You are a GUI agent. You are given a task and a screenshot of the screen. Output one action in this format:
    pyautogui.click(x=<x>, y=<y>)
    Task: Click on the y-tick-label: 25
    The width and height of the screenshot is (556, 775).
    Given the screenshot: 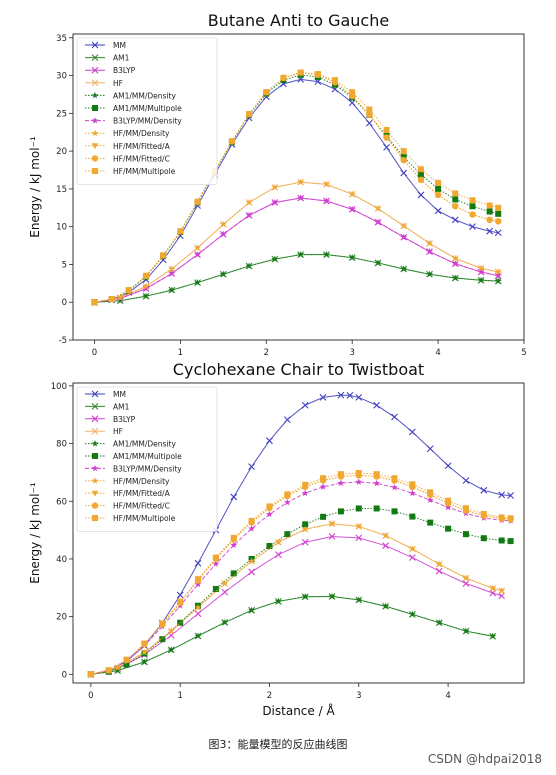 What is the action you would take?
    pyautogui.click(x=61, y=114)
    